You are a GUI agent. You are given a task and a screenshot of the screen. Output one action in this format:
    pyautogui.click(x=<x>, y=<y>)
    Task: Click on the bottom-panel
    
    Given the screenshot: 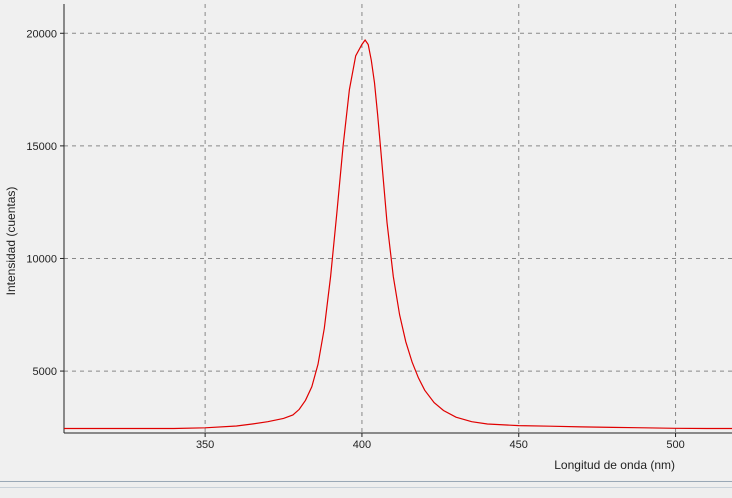 What is the action you would take?
    pyautogui.click(x=366, y=489)
    